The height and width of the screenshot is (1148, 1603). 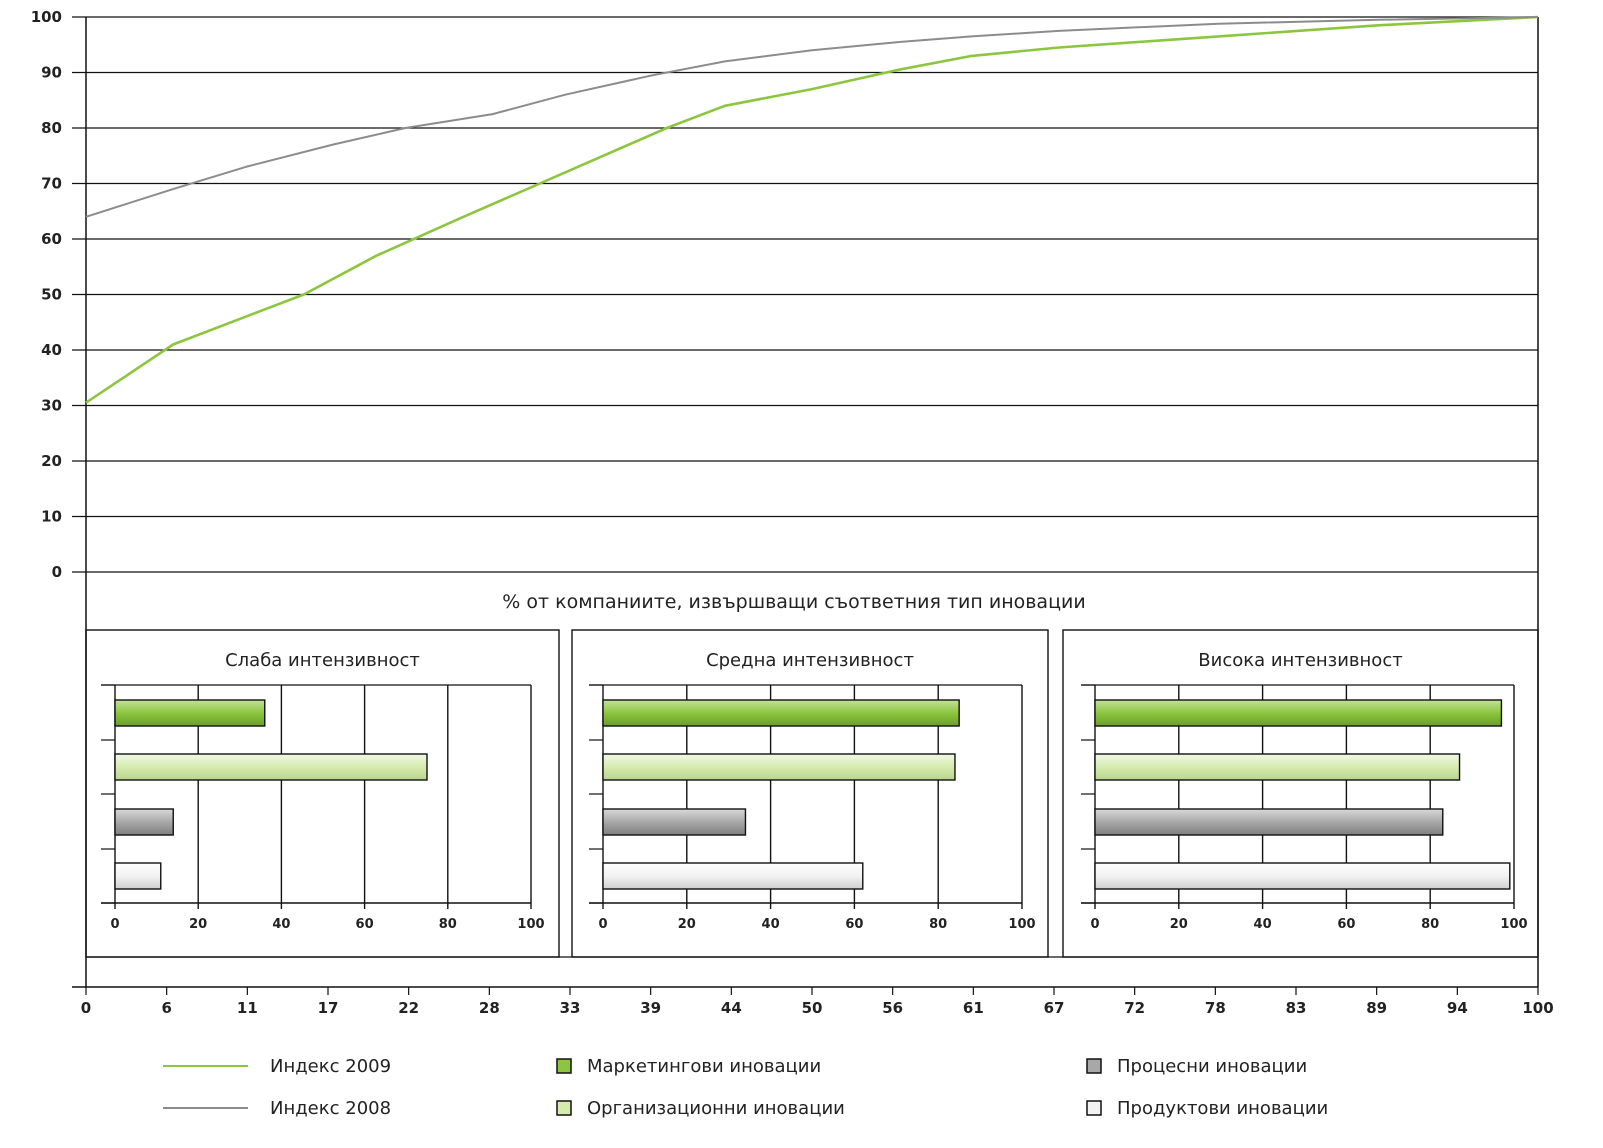 I want to click on x-tick-label: 56, so click(x=892, y=1008).